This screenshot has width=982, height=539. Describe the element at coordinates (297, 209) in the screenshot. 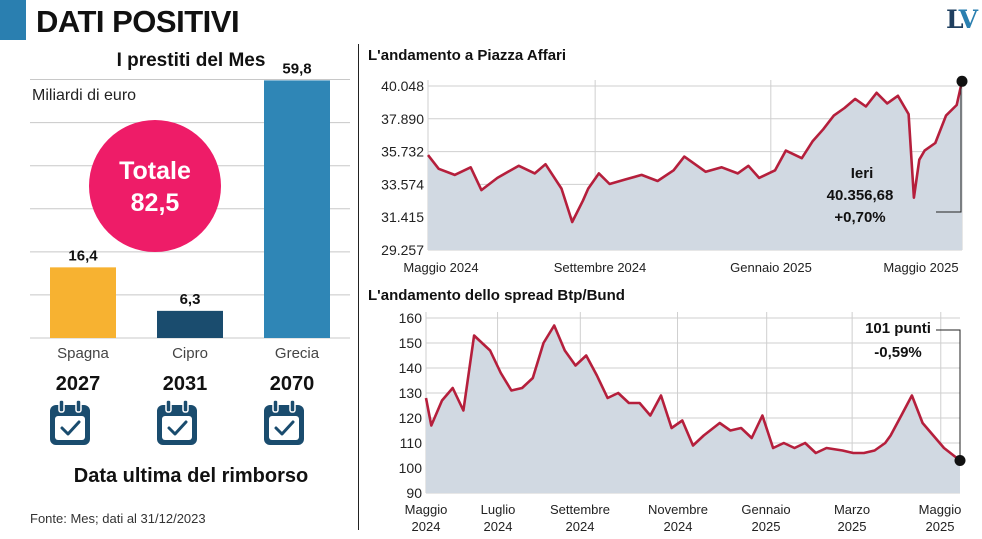

I see `bar-grecia` at that location.